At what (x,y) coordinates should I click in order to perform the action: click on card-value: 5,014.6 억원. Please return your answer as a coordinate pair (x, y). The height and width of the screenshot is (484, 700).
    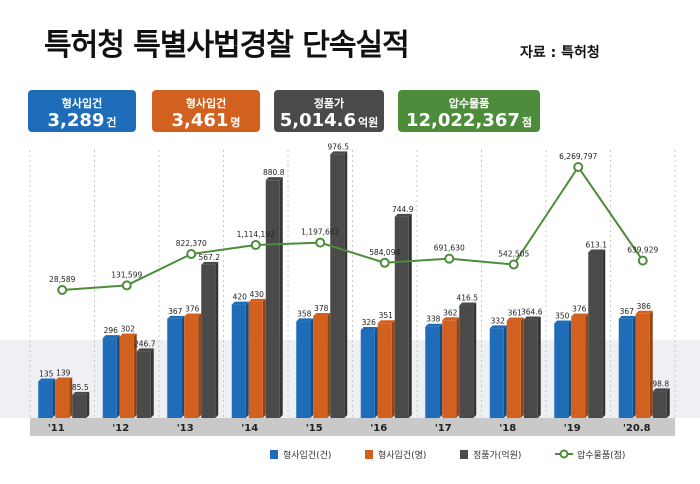
    Looking at the image, I should click on (329, 120).